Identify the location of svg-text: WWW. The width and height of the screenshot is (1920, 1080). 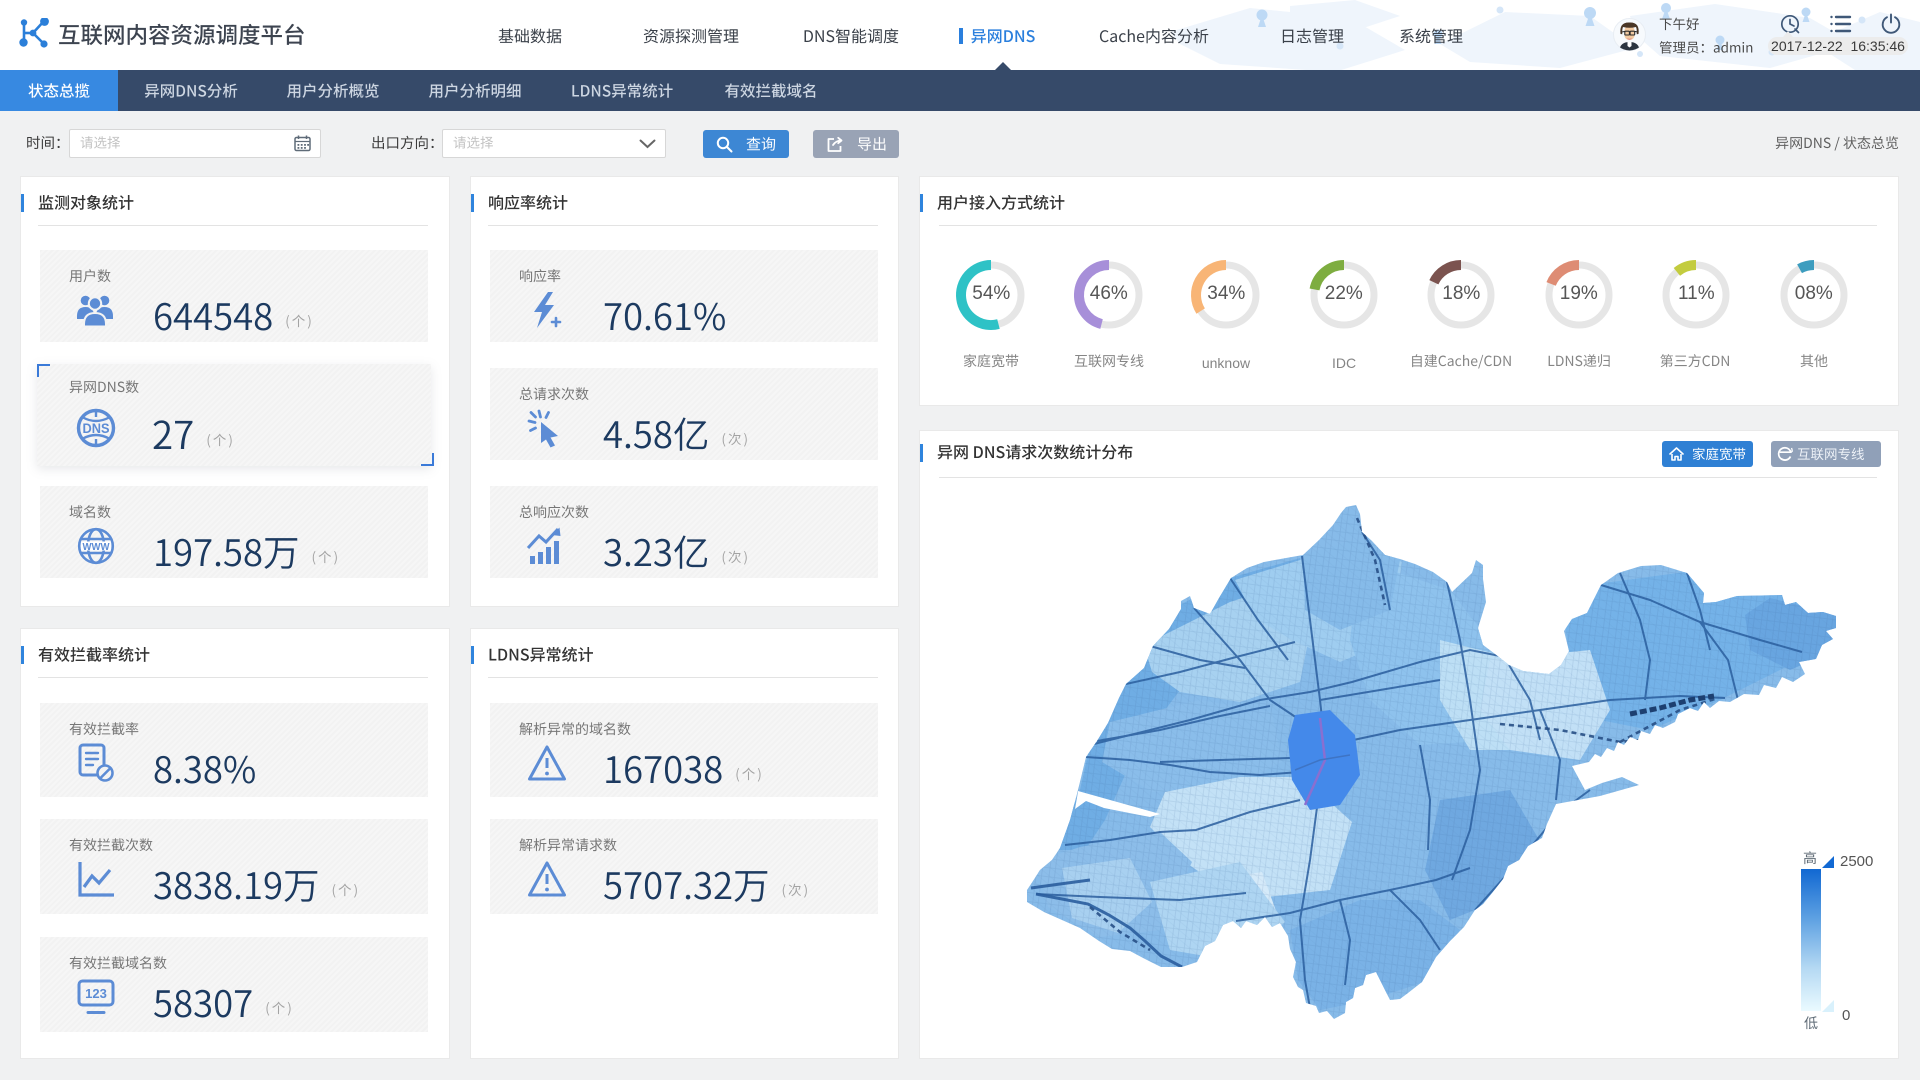
(96, 547).